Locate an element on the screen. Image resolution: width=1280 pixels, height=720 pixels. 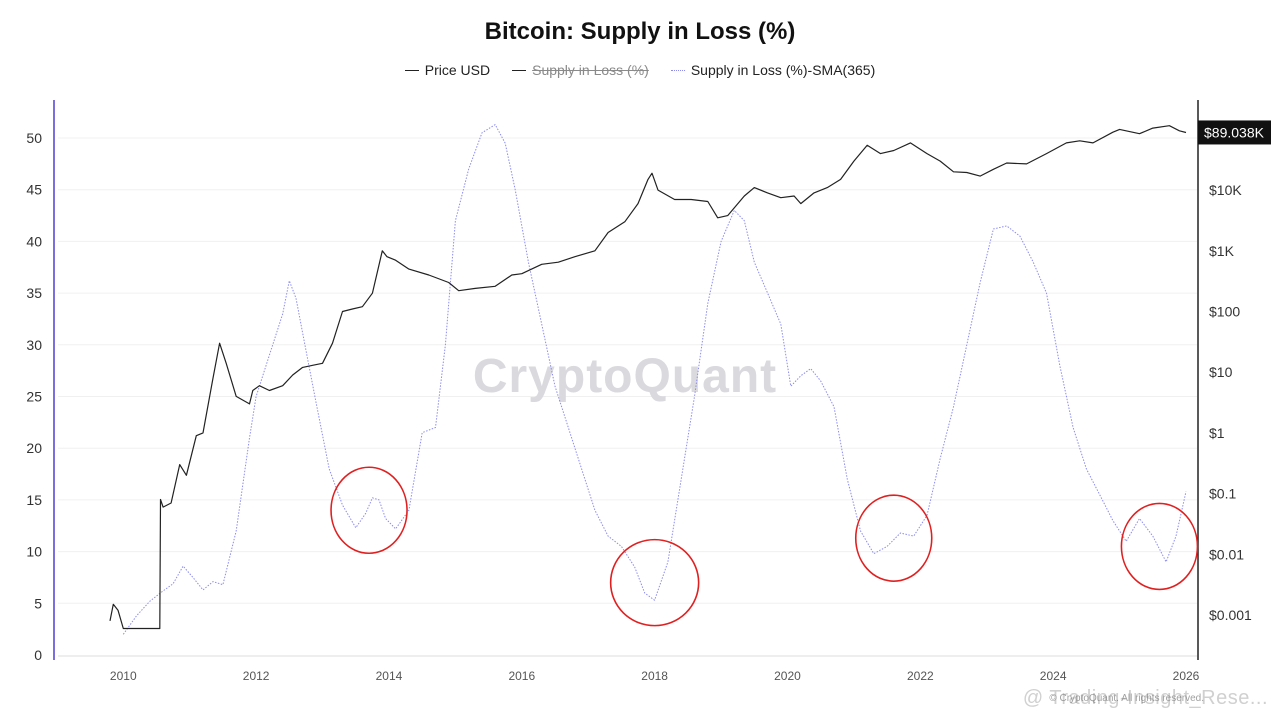
legend-label-supply-in-loss: Supply in Loss (%) is located at coordinates (590, 70).